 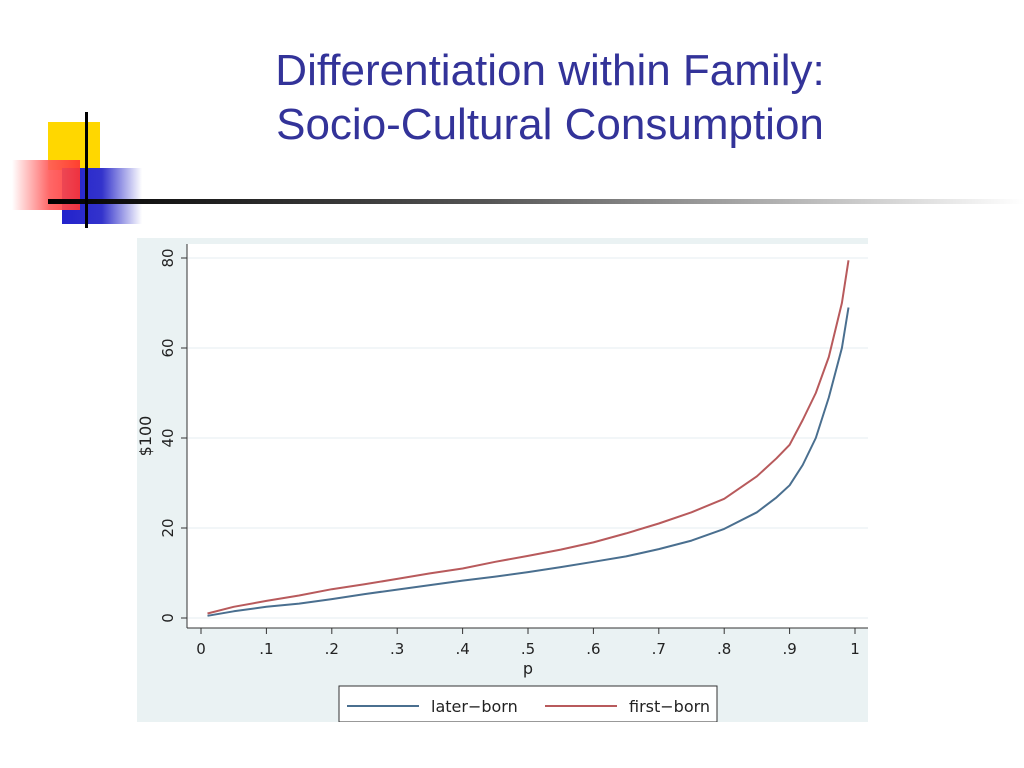 What do you see at coordinates (855, 649) in the screenshot?
I see `x-tick-label: 1` at bounding box center [855, 649].